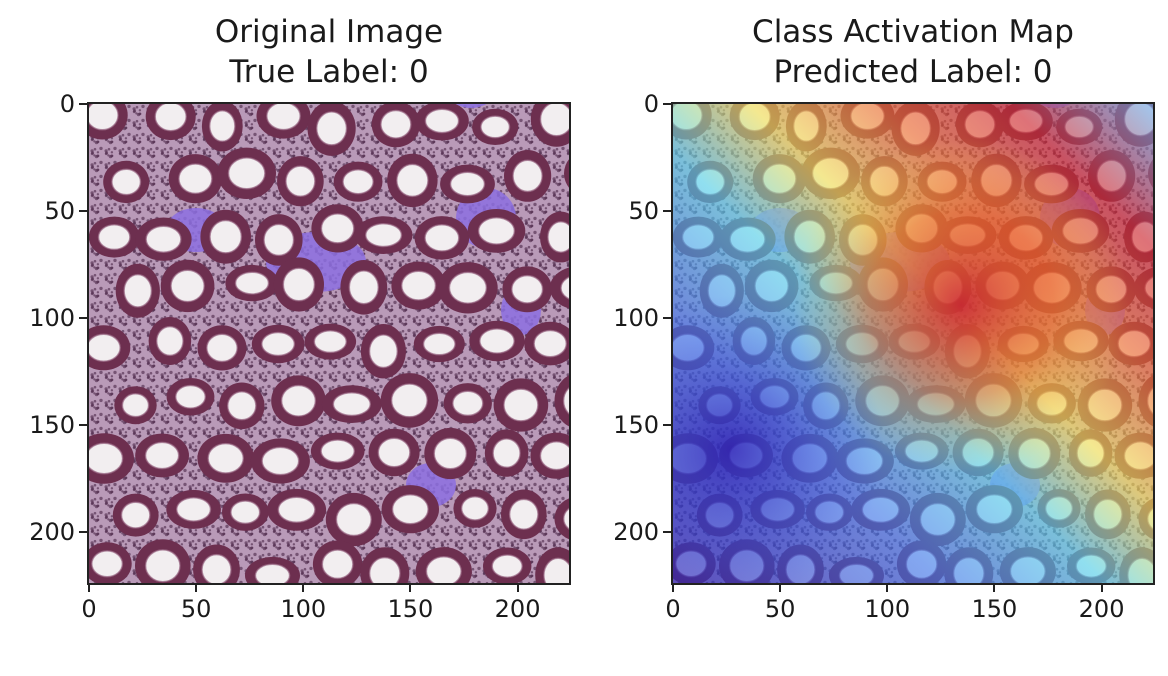 This screenshot has height=676, width=1168. What do you see at coordinates (410, 609) in the screenshot?
I see `original-xtick-label: 150` at bounding box center [410, 609].